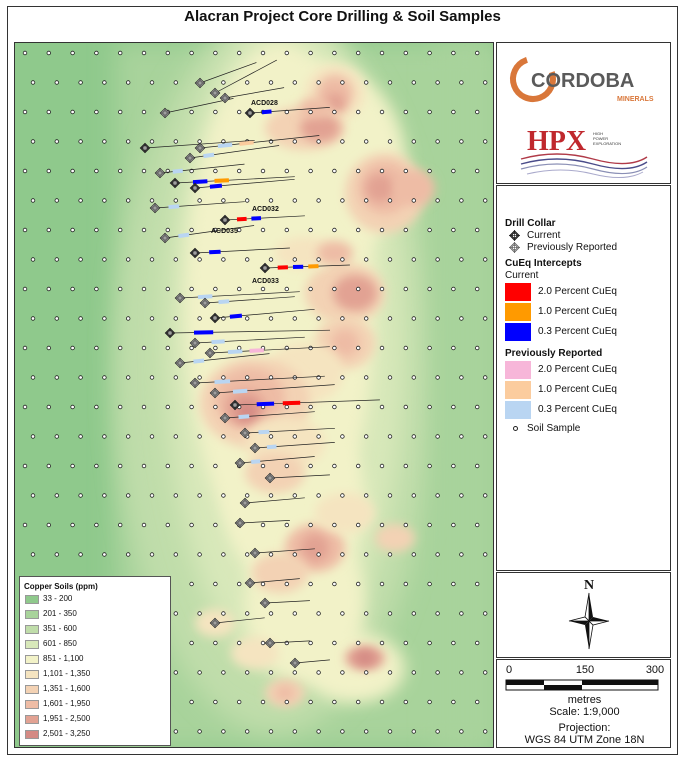 The width and height of the screenshot is (685, 761). Describe the element at coordinates (67, 688) in the screenshot. I see `soil-class-label: 1,351 - 1,600` at that location.